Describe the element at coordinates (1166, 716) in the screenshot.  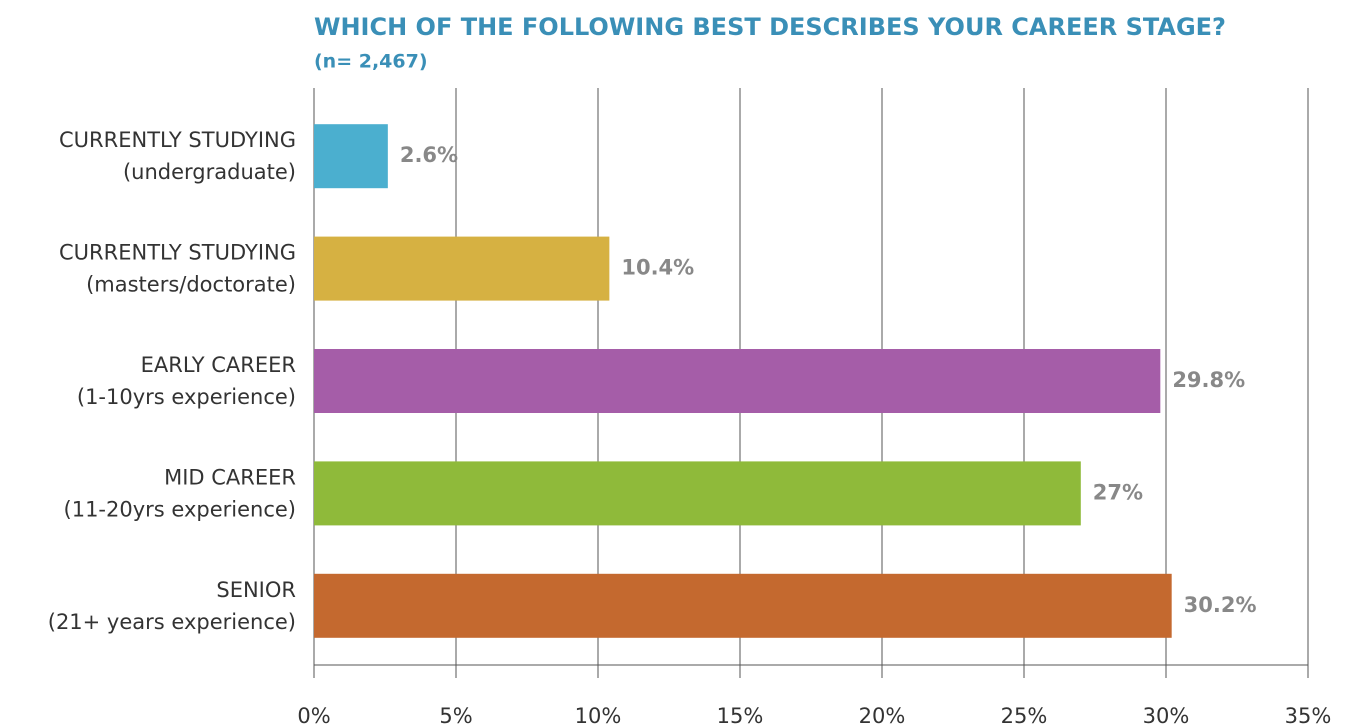
I see `x-tick-label: 30%` at that location.